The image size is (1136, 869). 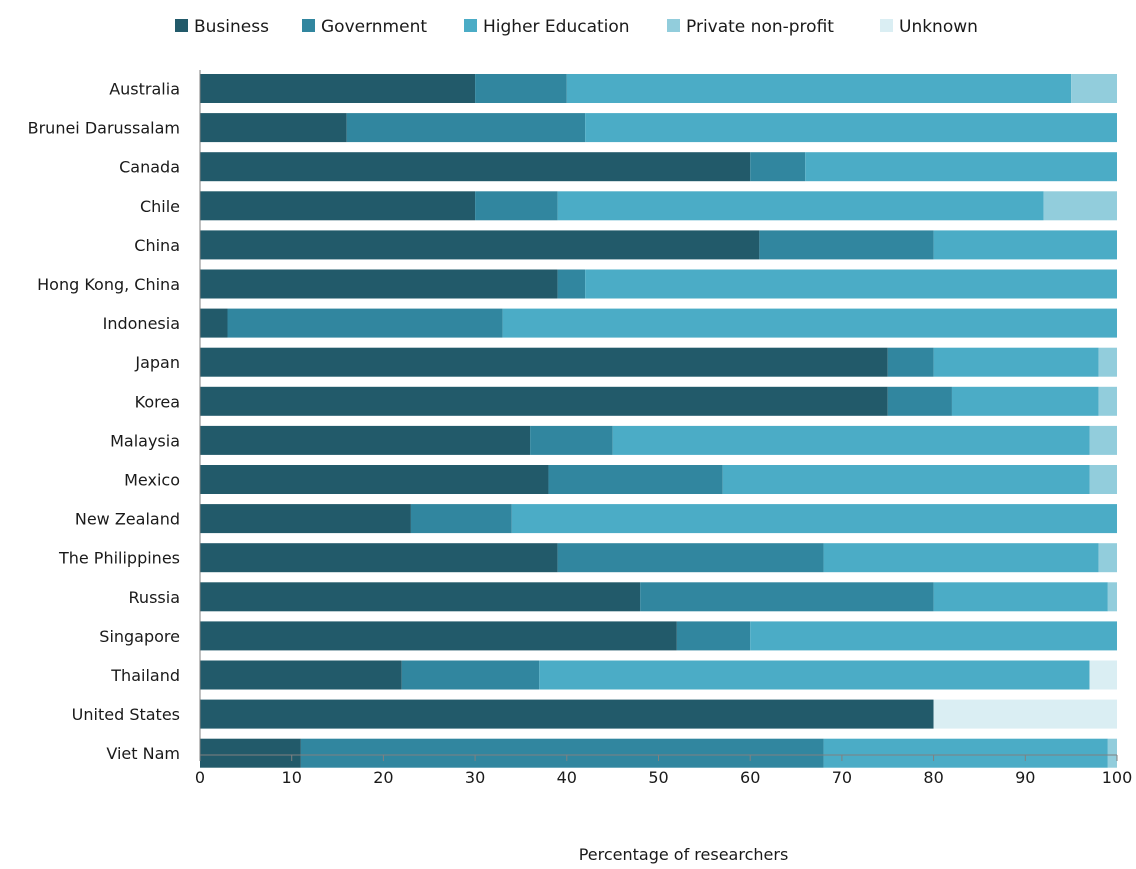 What do you see at coordinates (145, 675) in the screenshot?
I see `category-label: Thailand` at bounding box center [145, 675].